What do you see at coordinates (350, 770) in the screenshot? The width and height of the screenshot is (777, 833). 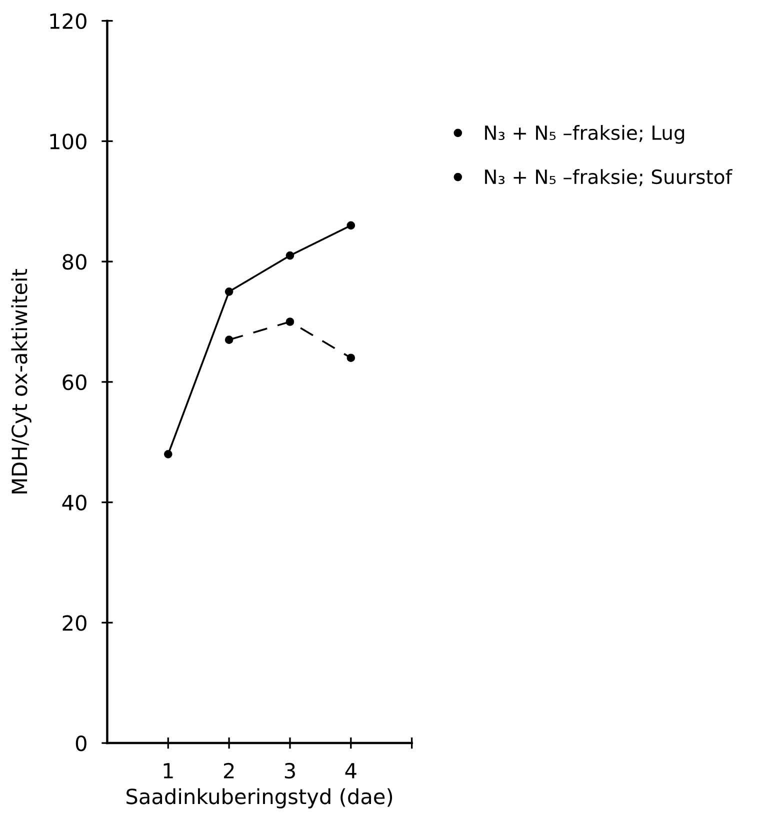 I see `x-tick-label: 4` at bounding box center [350, 770].